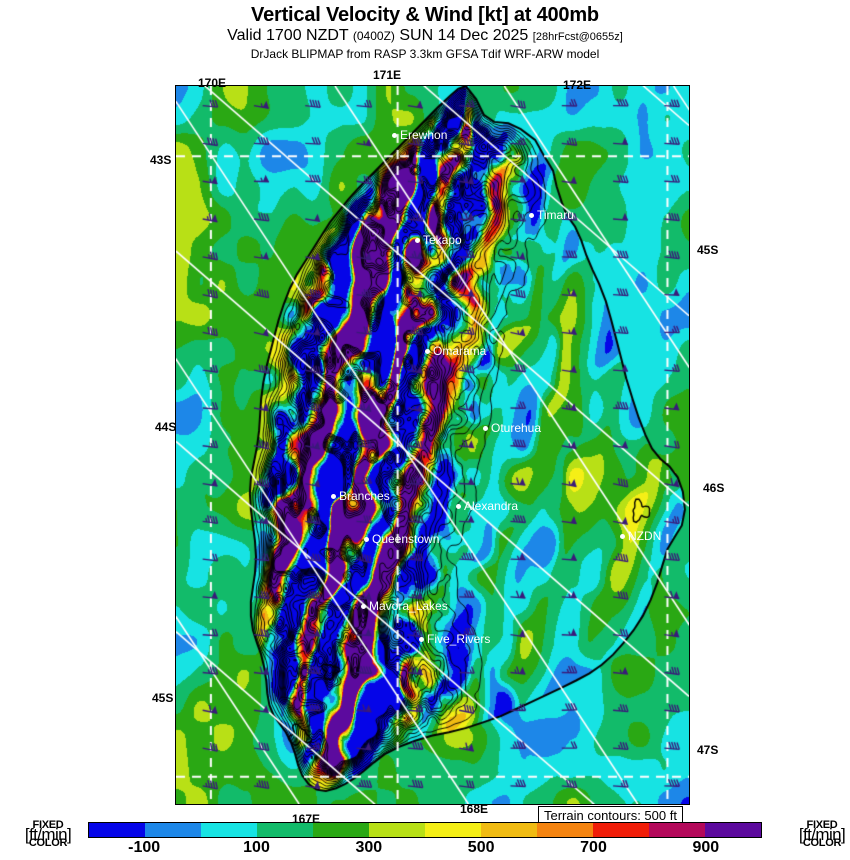  What do you see at coordinates (555, 215) in the screenshot?
I see `city-label: Timaru` at bounding box center [555, 215].